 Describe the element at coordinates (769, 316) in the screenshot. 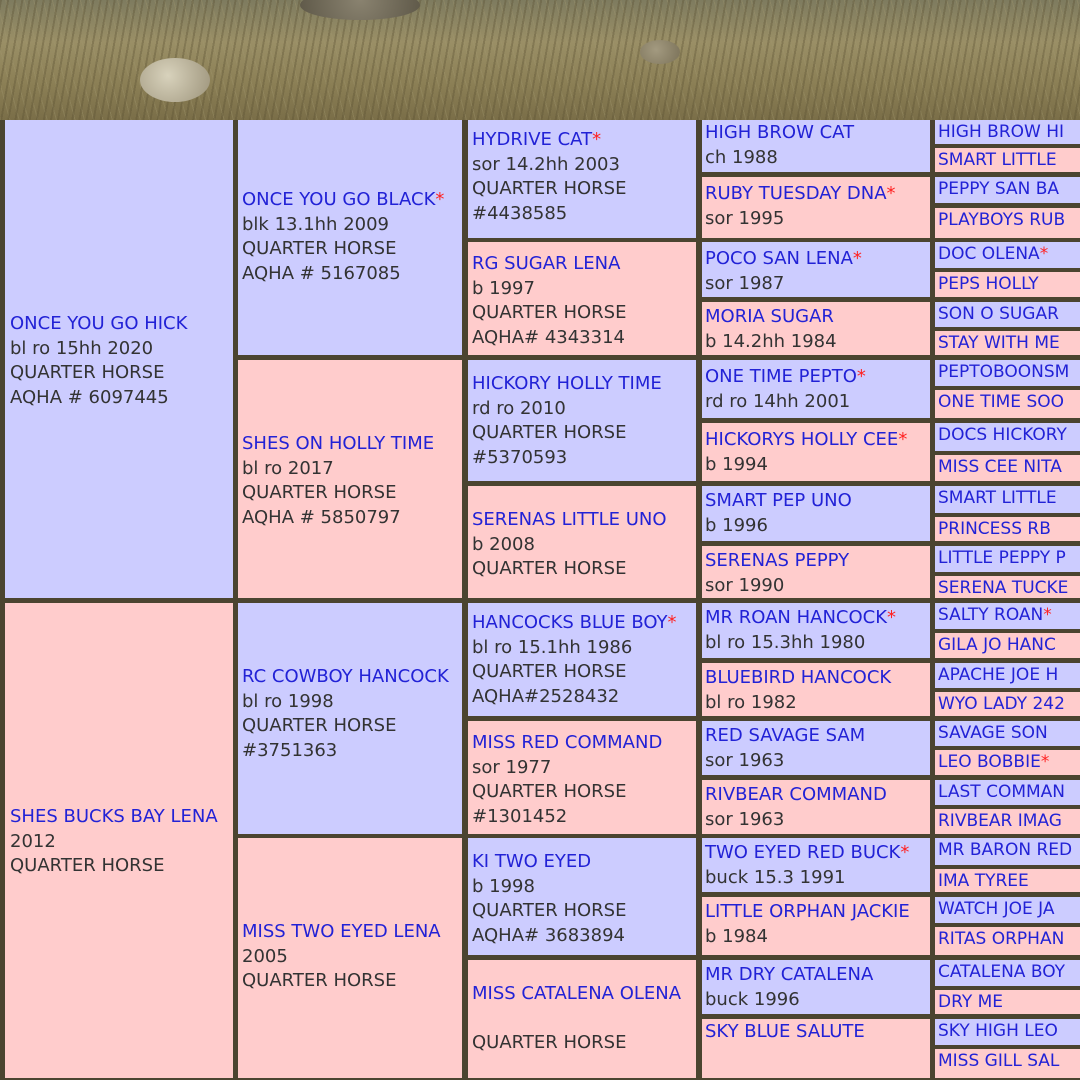

I see `horse-name-link: MORIA SUGAR` at that location.